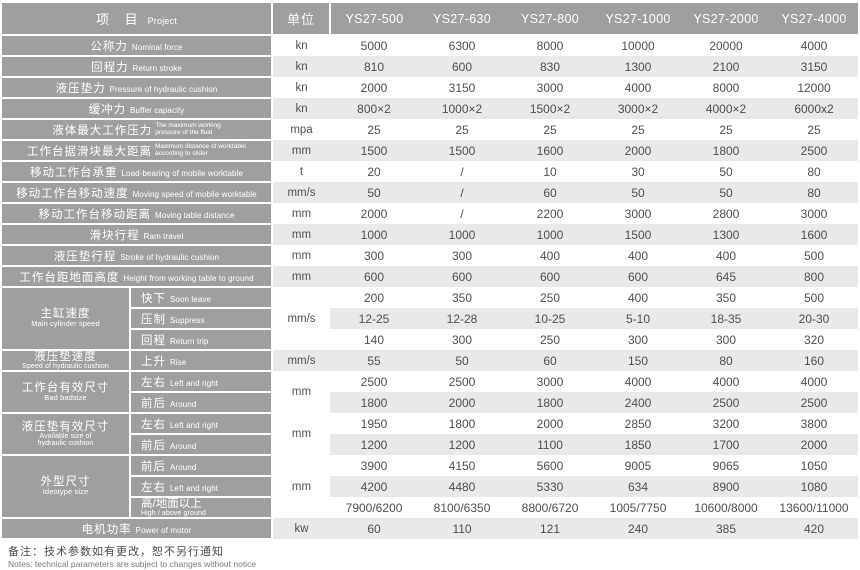 The height and width of the screenshot is (570, 860). I want to click on row-label-cell: 移动工作台移动距离 Moving table distance, so click(138, 214).